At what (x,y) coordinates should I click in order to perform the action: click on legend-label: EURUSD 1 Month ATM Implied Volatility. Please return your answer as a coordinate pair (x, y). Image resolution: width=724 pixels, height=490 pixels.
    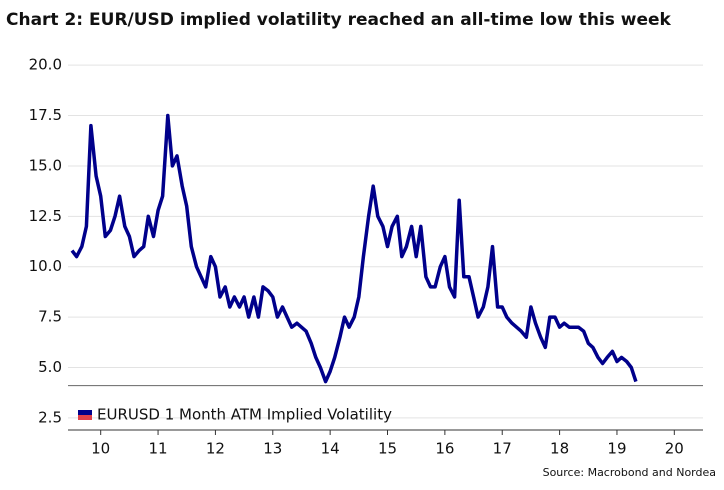
    Looking at the image, I should click on (244, 415).